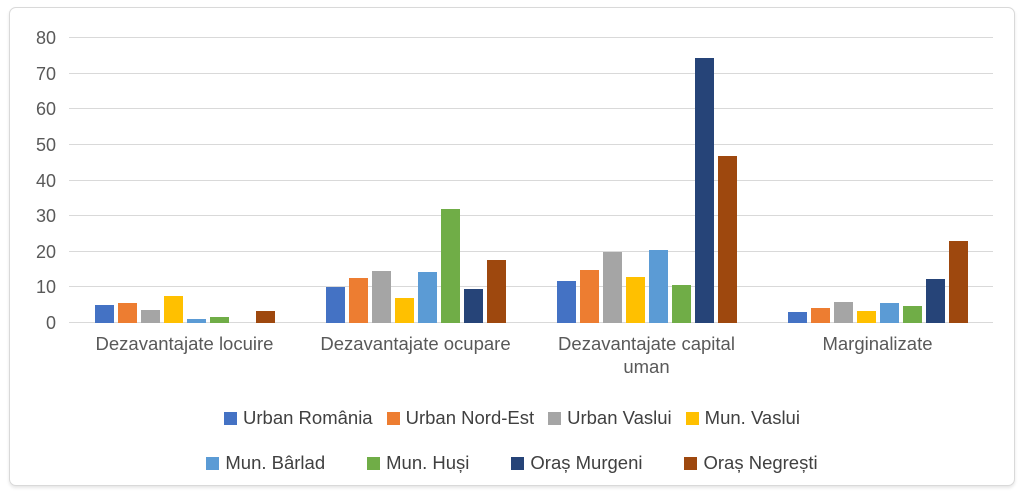  Describe the element at coordinates (428, 462) in the screenshot. I see `legend-label: Mun. Huși` at that location.